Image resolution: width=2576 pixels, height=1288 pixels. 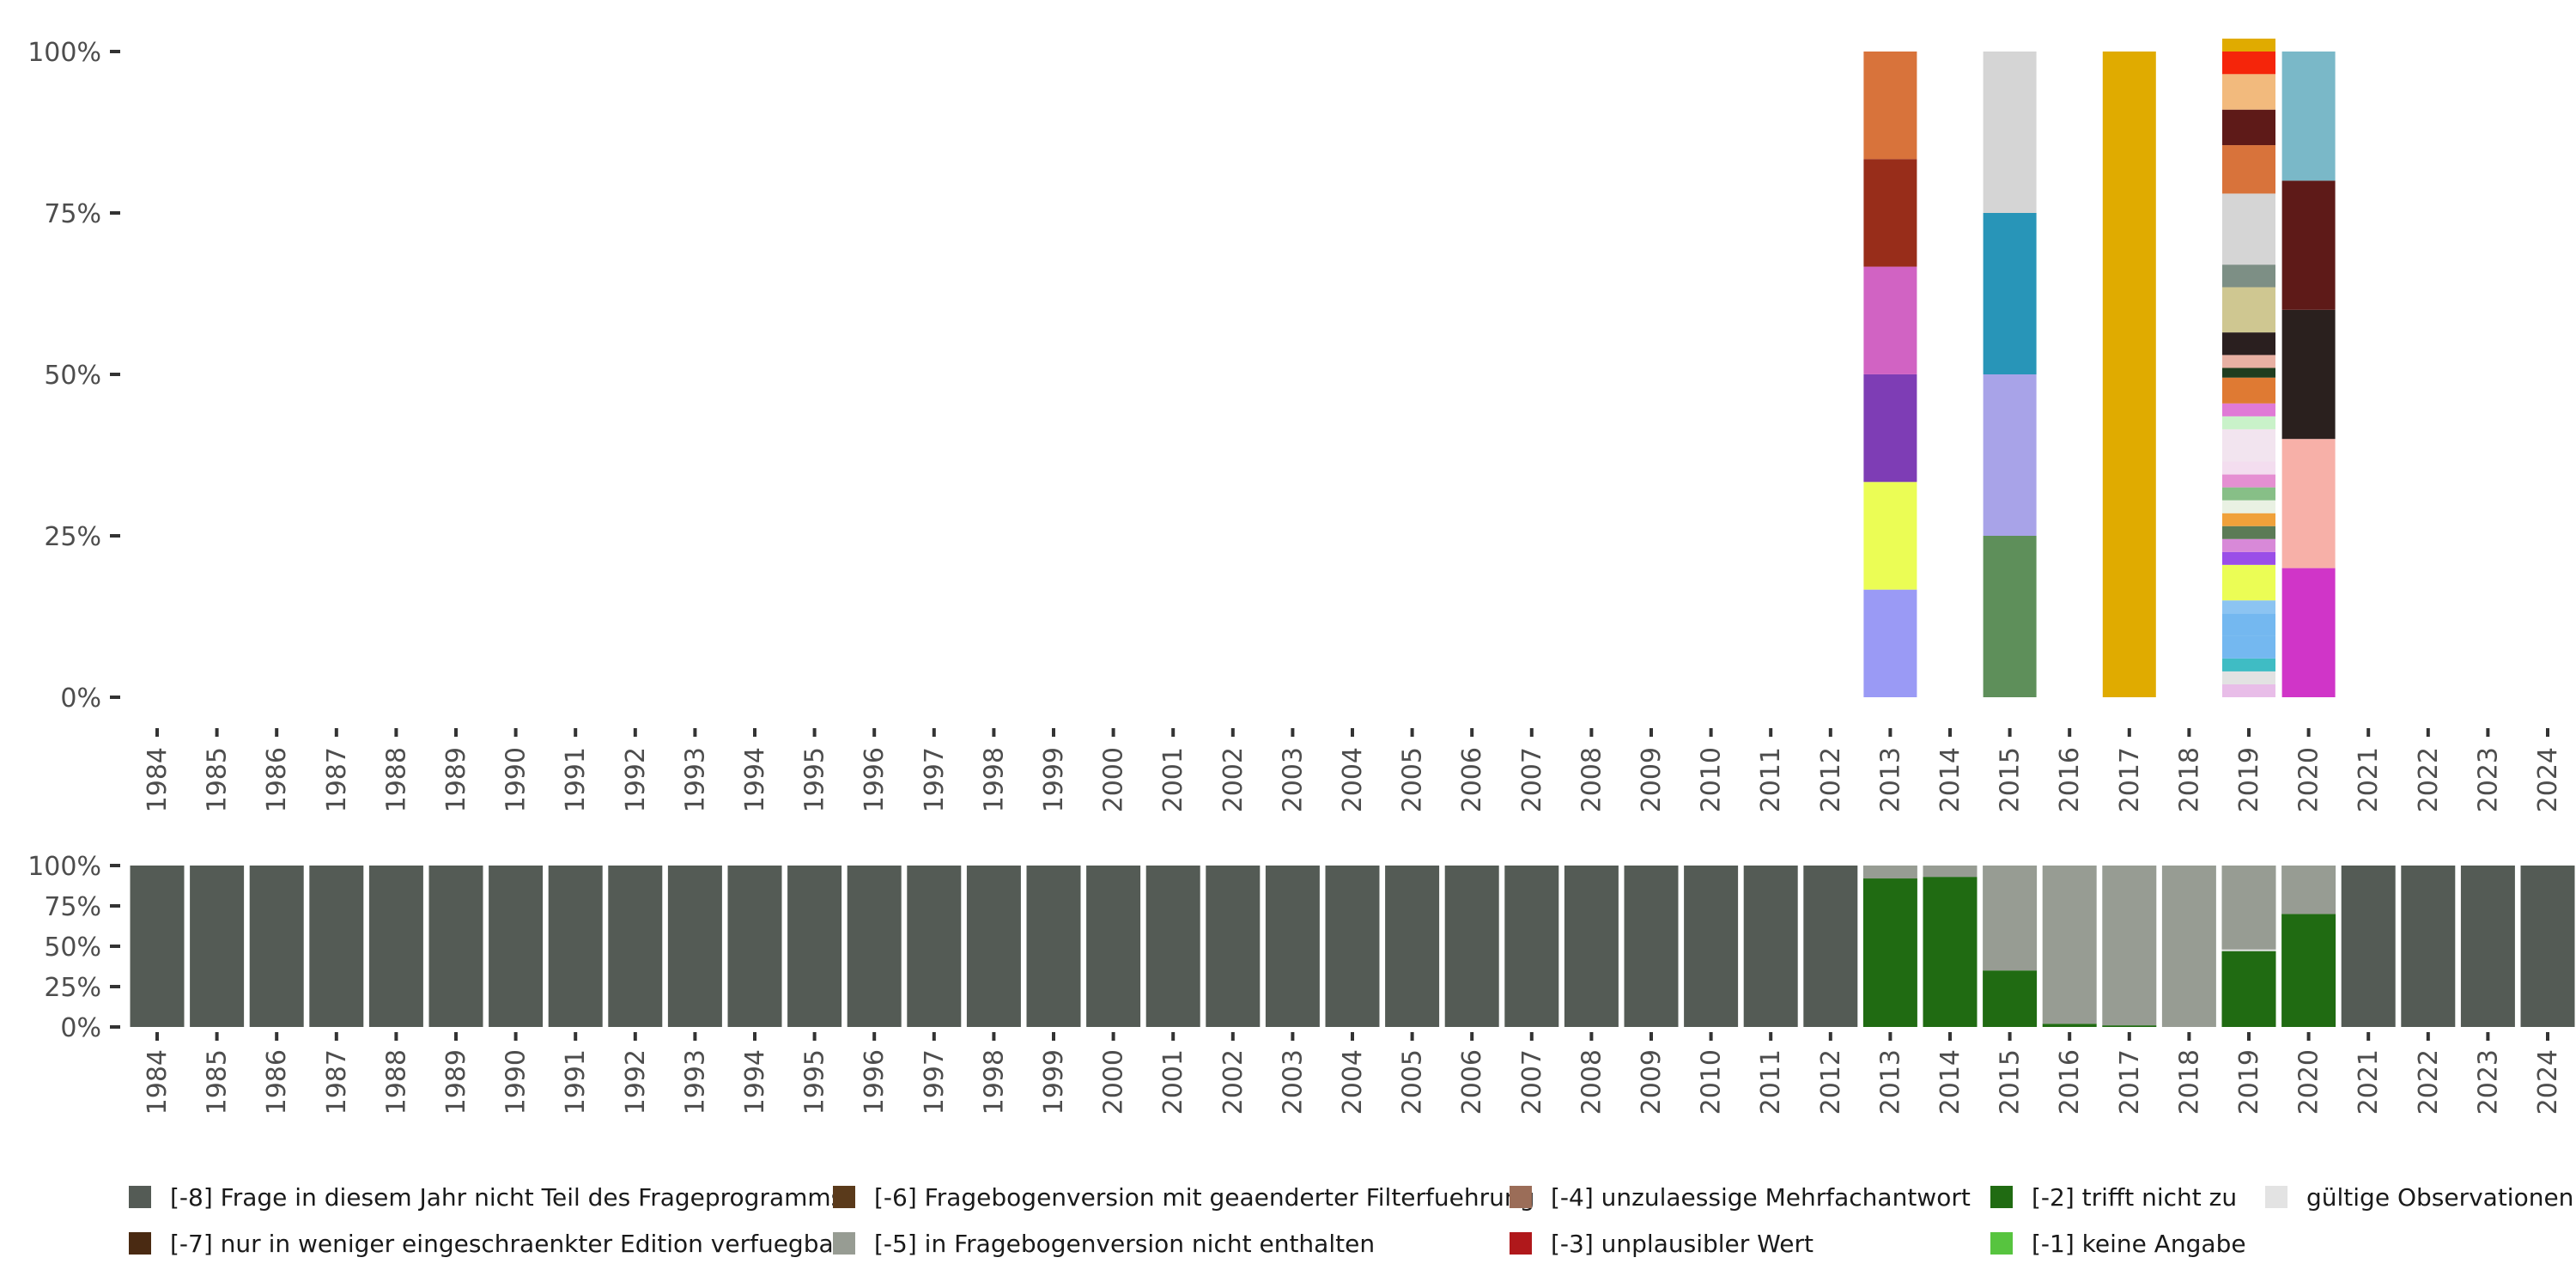 What do you see at coordinates (1352, 947) in the screenshot?
I see `bar-segment-2004` at bounding box center [1352, 947].